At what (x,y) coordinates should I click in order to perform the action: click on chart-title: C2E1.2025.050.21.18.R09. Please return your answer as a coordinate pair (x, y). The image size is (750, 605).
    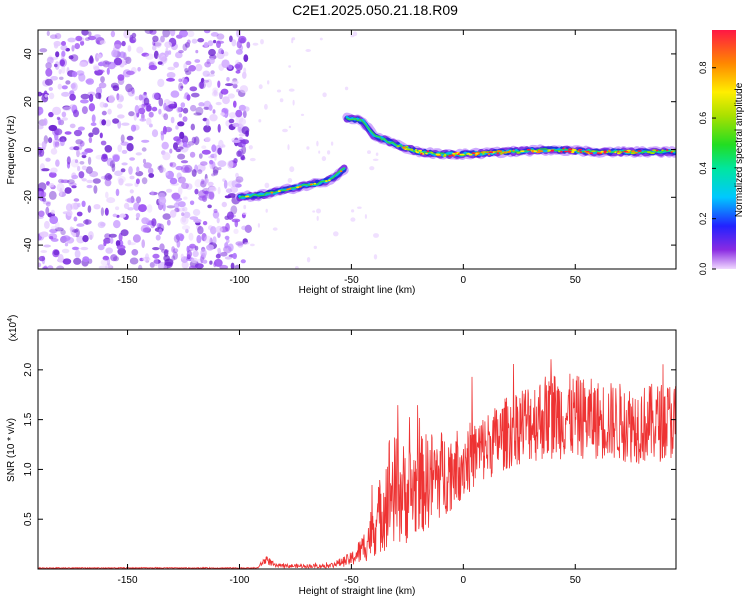
    Looking at the image, I should click on (375, 10).